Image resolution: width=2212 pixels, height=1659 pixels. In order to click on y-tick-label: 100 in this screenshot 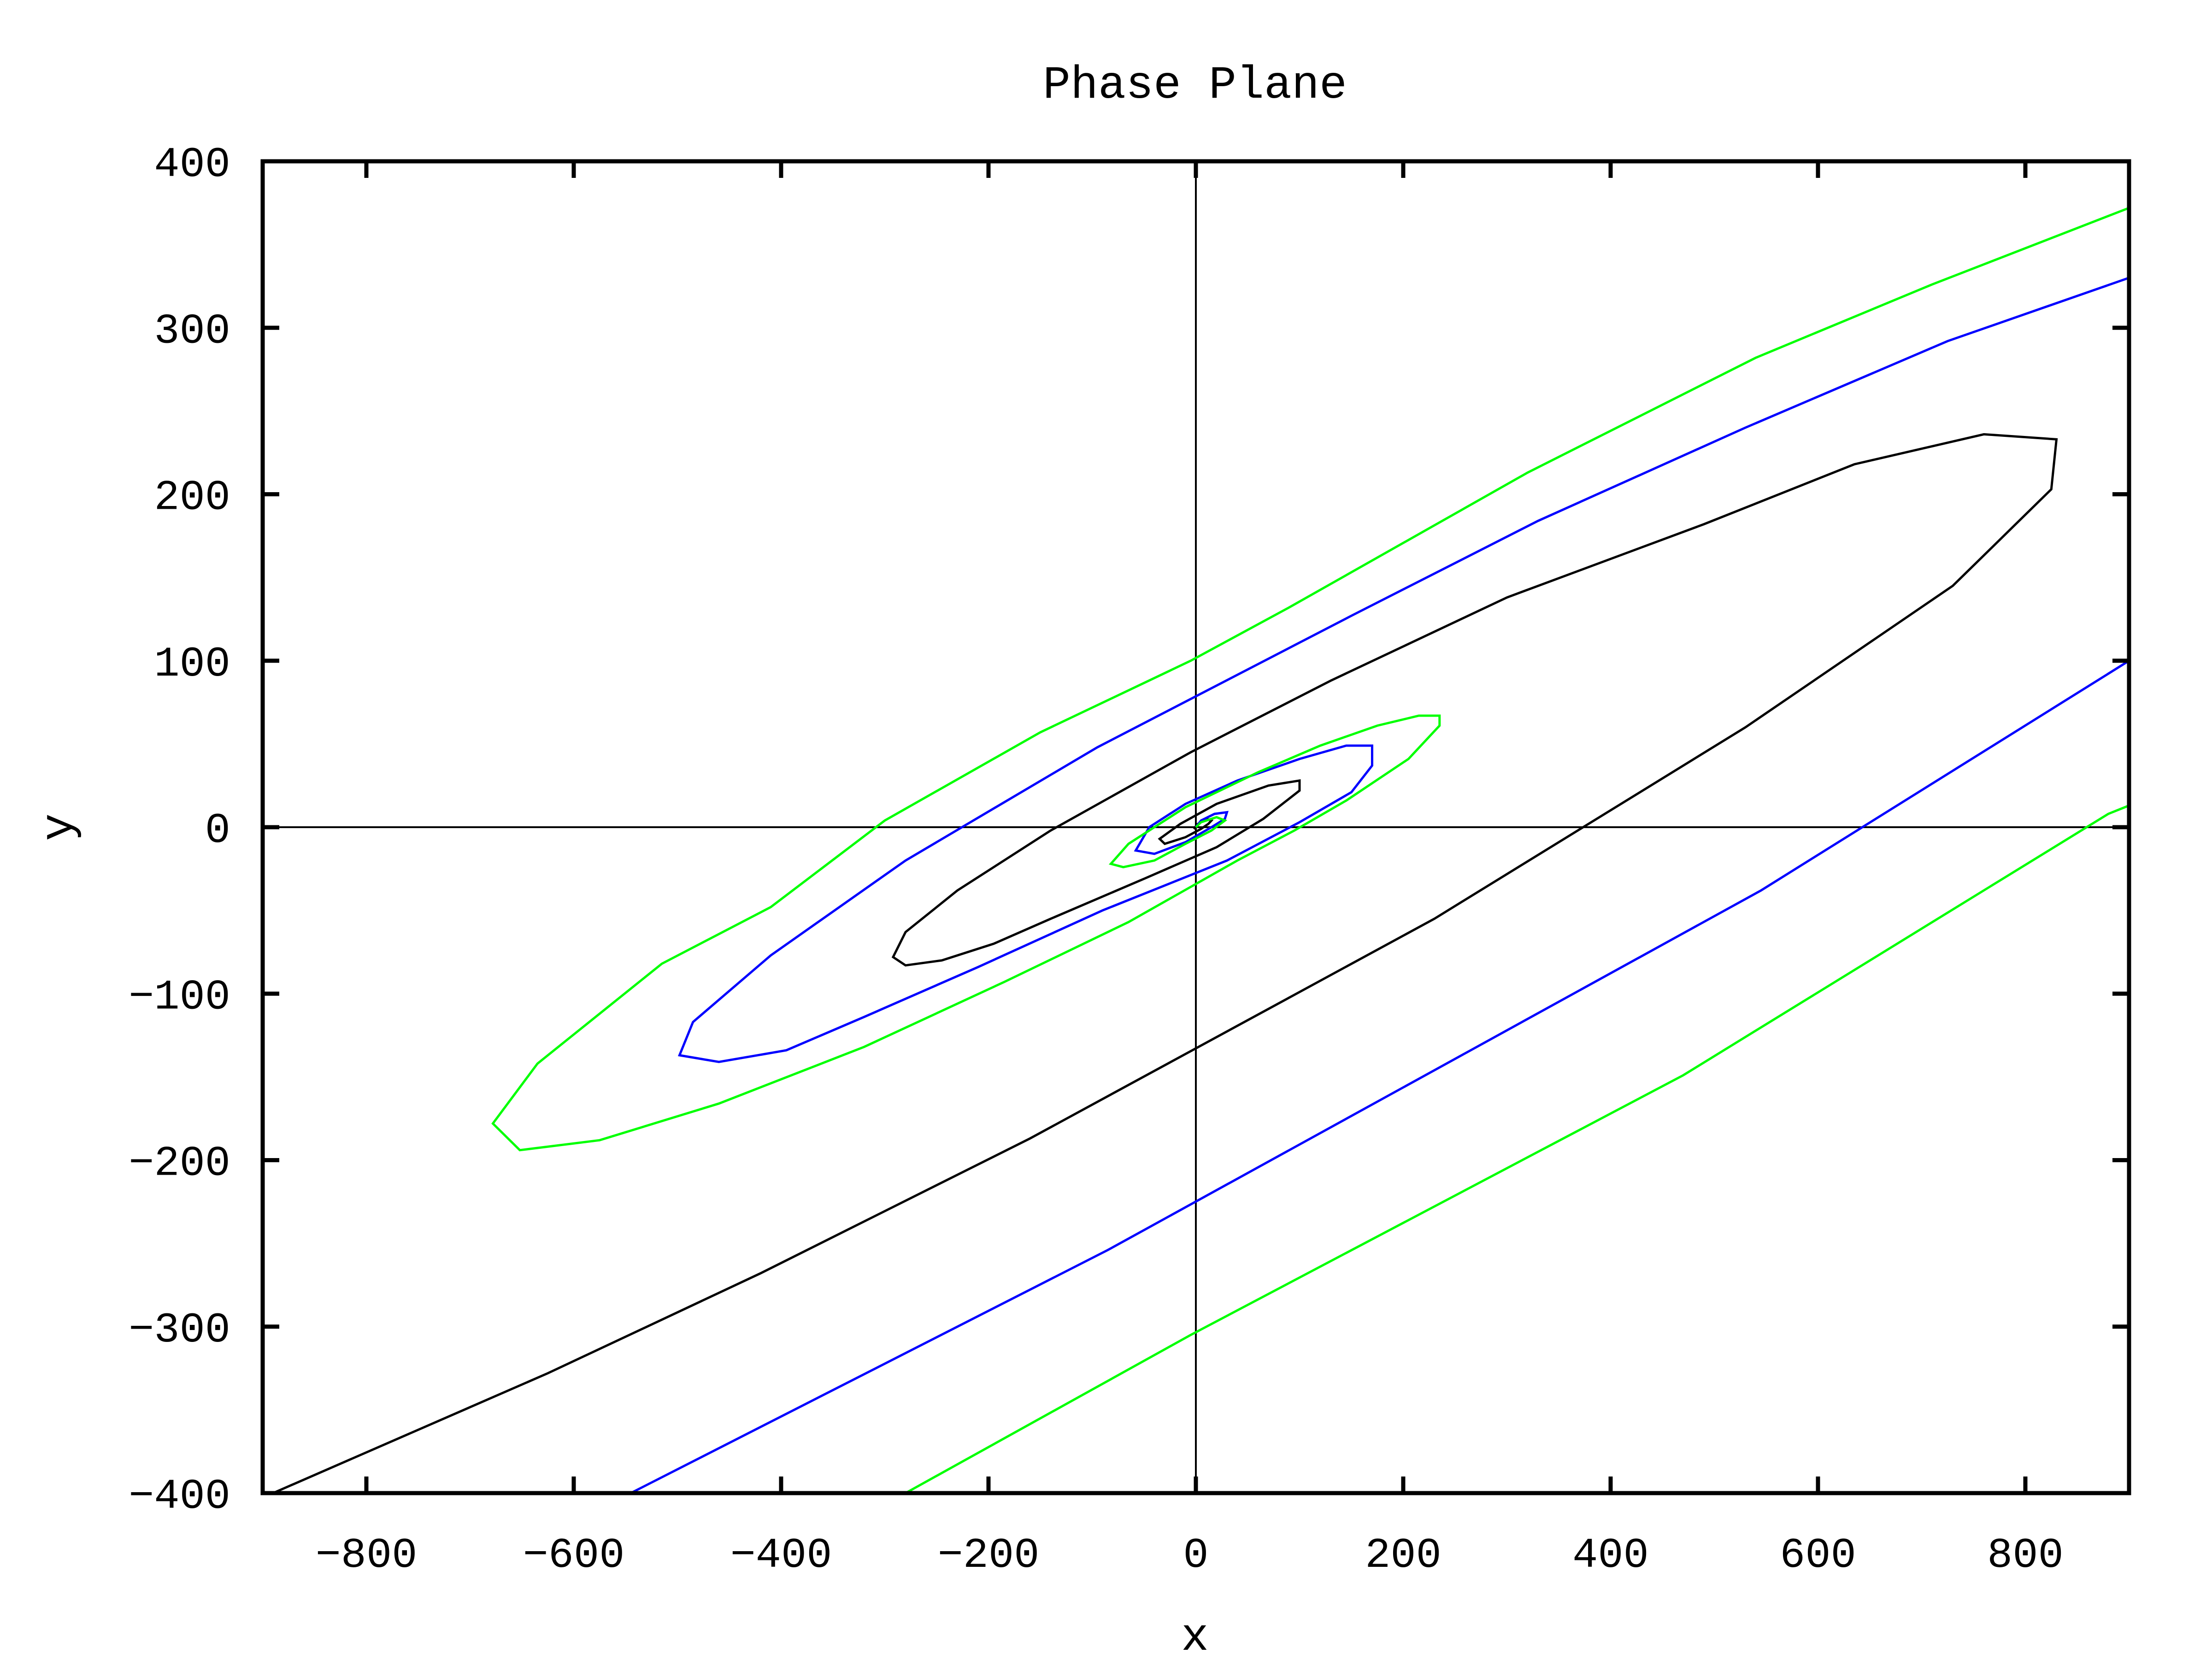, I will do `click(192, 664)`.